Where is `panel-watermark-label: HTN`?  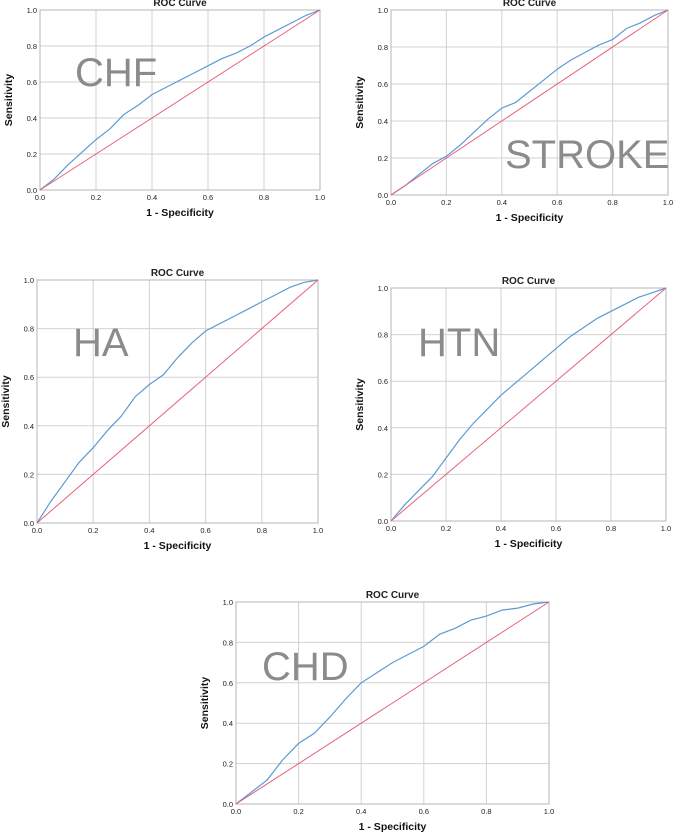
panel-watermark-label: HTN is located at coordinates (459, 343).